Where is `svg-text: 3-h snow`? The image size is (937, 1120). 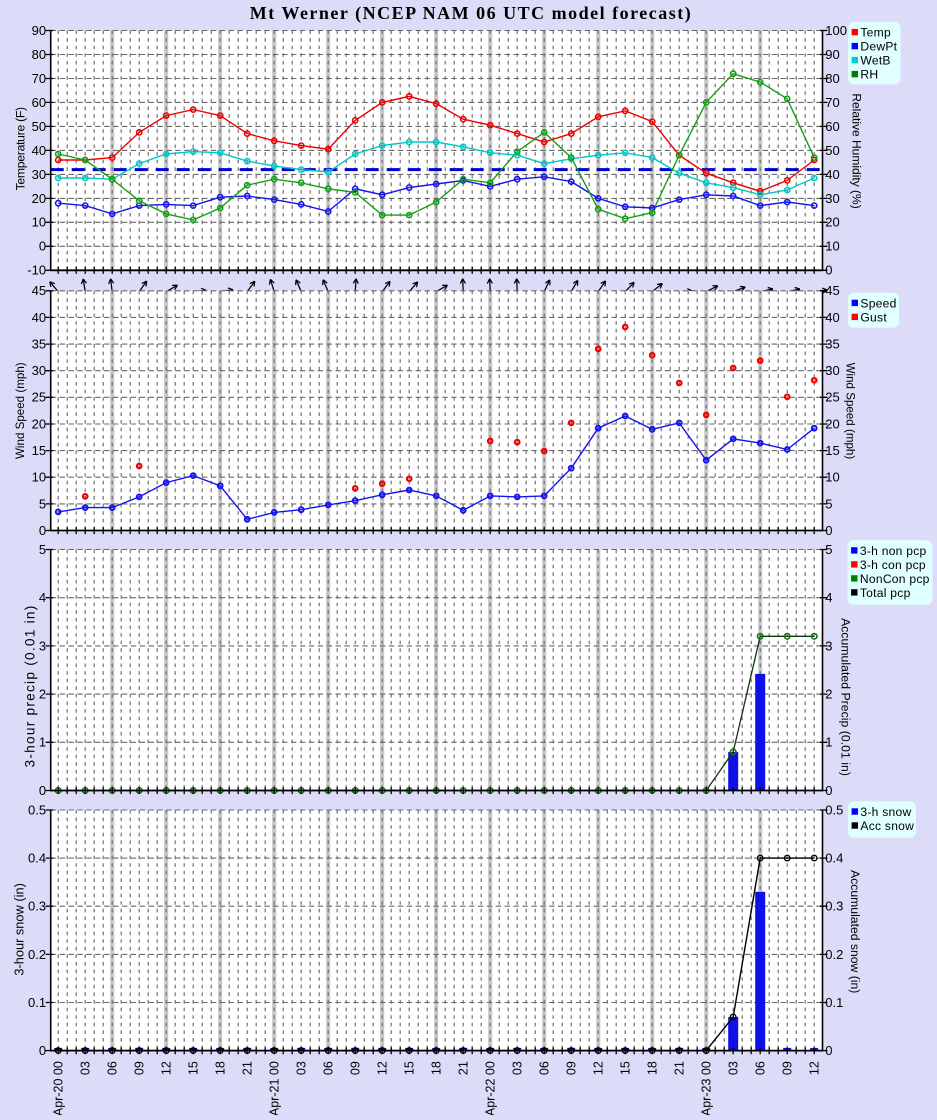
svg-text: 3-h snow is located at coordinates (885, 812).